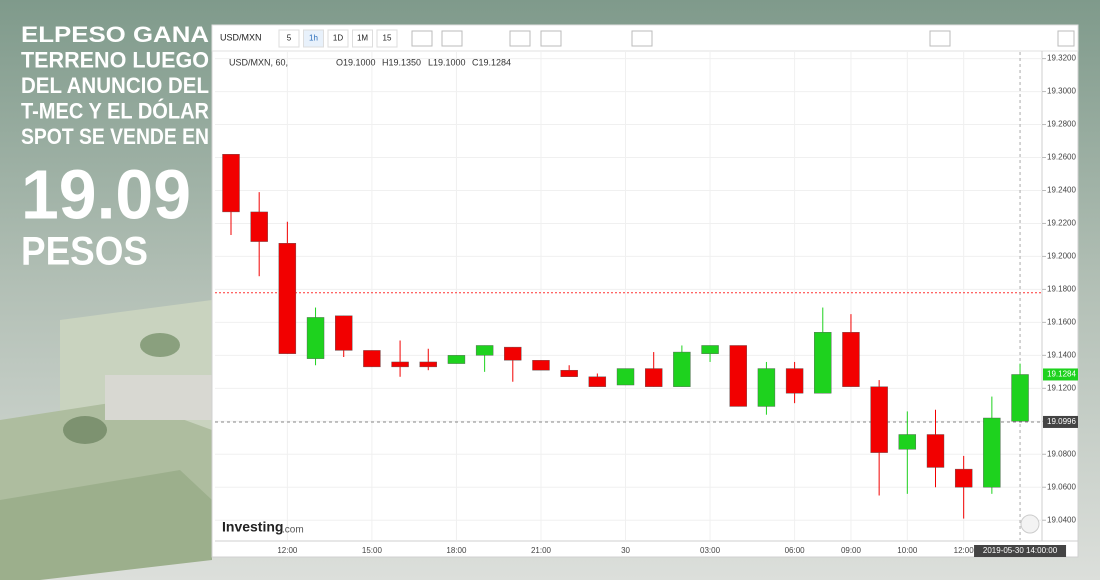  What do you see at coordinates (115, 110) in the screenshot?
I see `headline-line: T-MEC Y EL DÓLAR` at bounding box center [115, 110].